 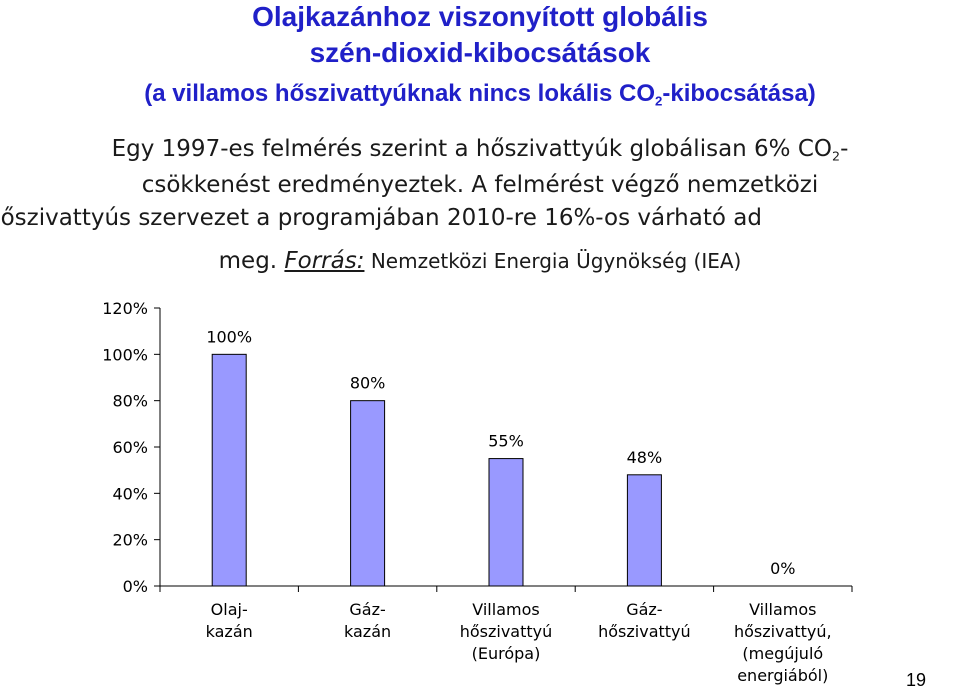 What do you see at coordinates (480, 52) in the screenshot?
I see `slide-title-line2: szén-dioxid-kibocsátások` at bounding box center [480, 52].